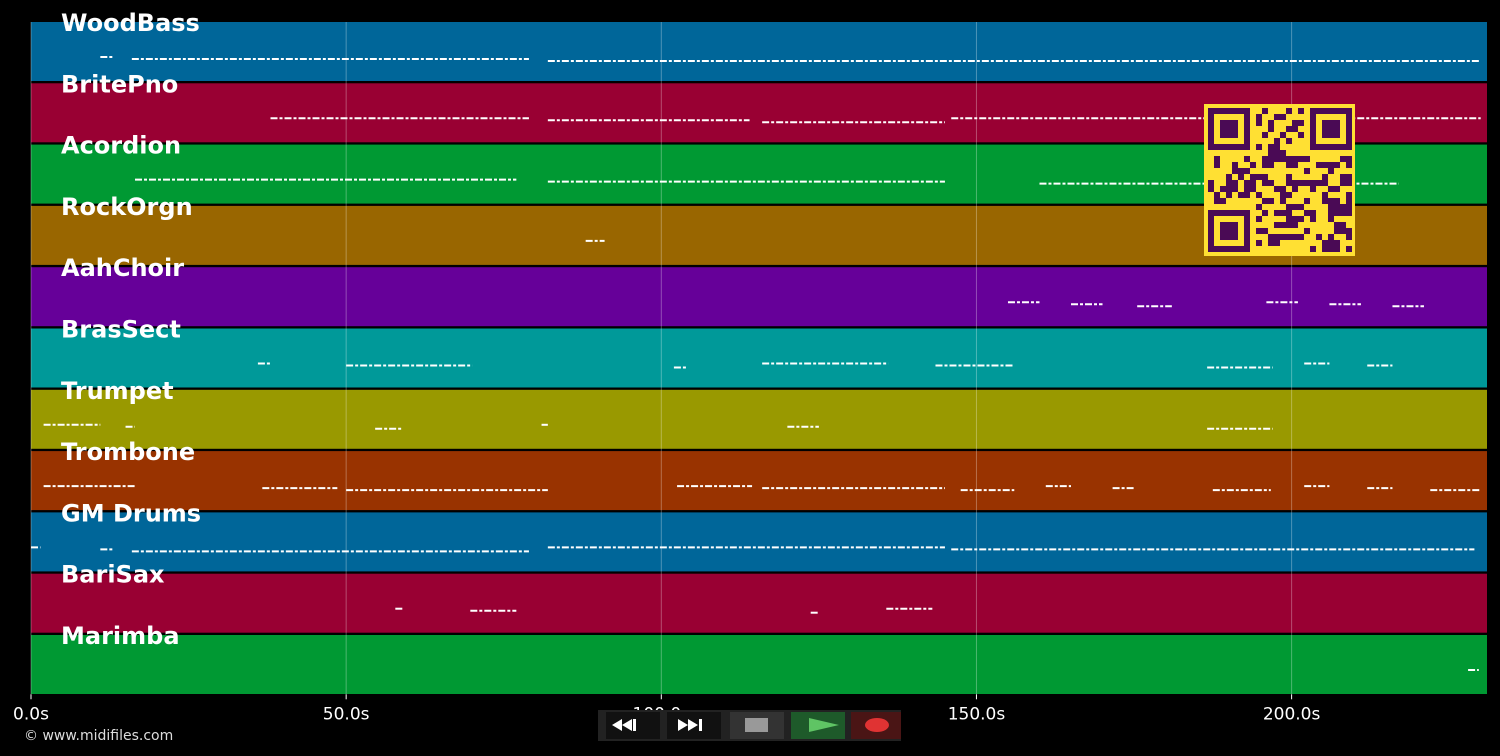 This screenshot has height=756, width=1500. I want to click on record-button, so click(876, 725).